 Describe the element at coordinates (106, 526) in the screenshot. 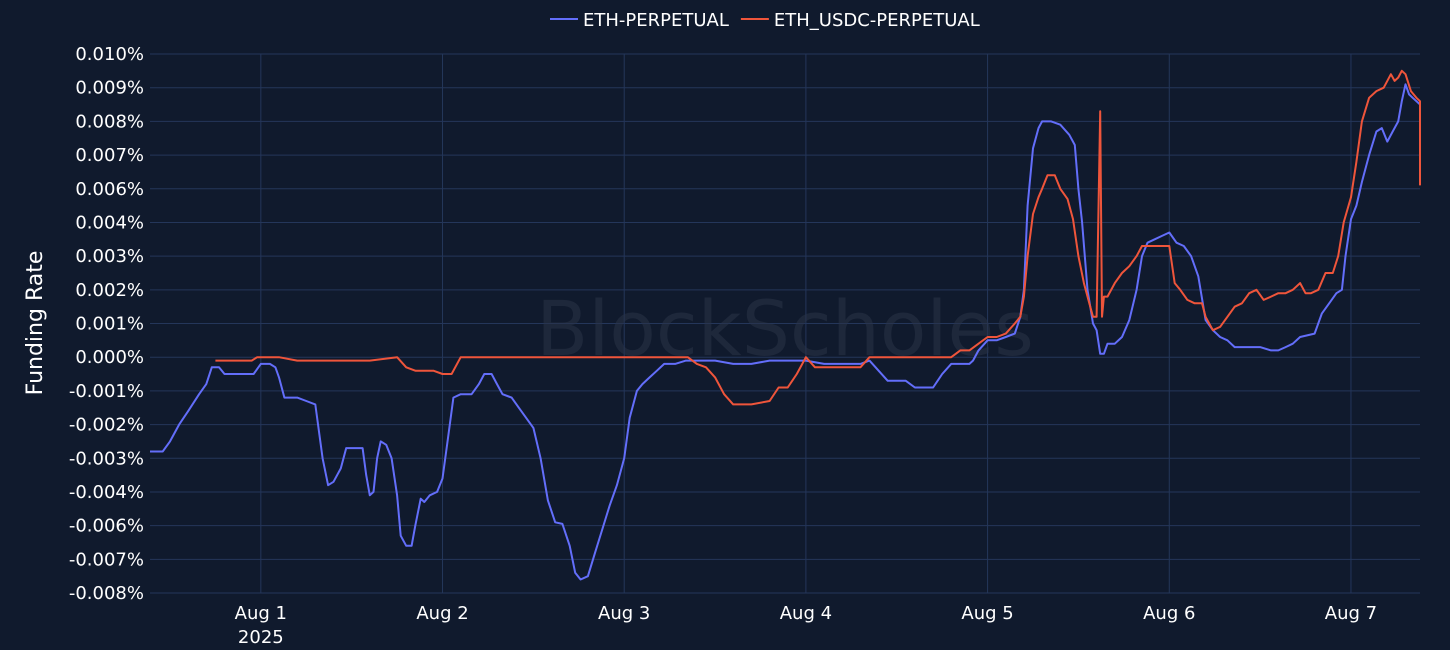

I see `y-tick-label: -0.006%` at that location.